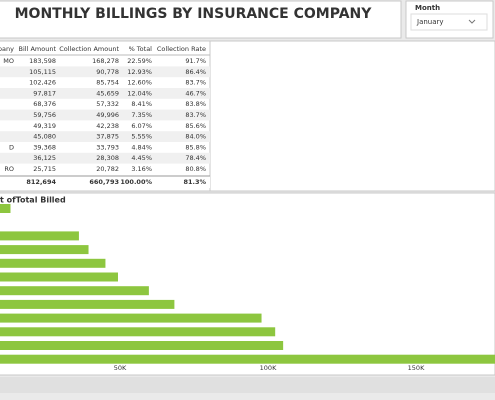  What do you see at coordinates (7, 49) in the screenshot?
I see `column-header: mpany` at bounding box center [7, 49].